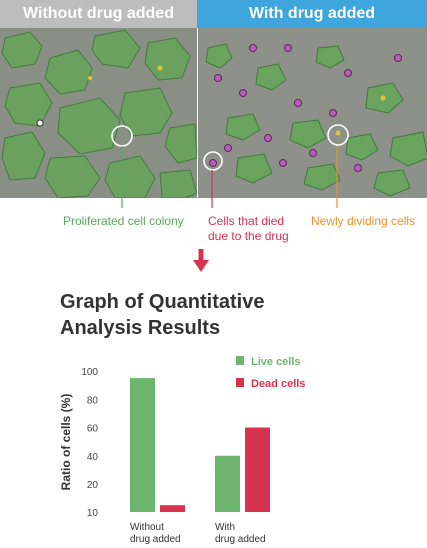  Describe the element at coordinates (147, 527) in the screenshot. I see `x-category-label: Without` at that location.